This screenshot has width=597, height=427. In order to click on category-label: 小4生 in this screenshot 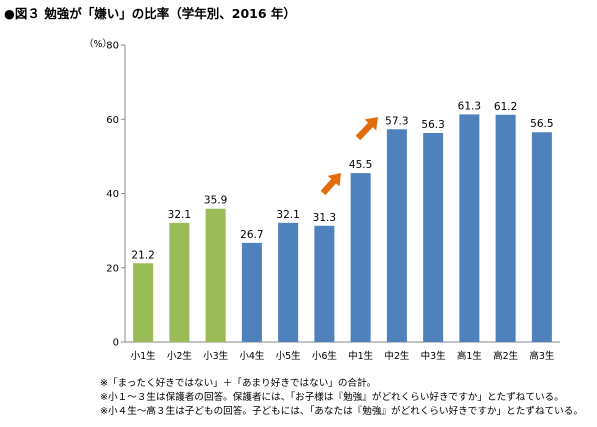, I will do `click(252, 356)`.